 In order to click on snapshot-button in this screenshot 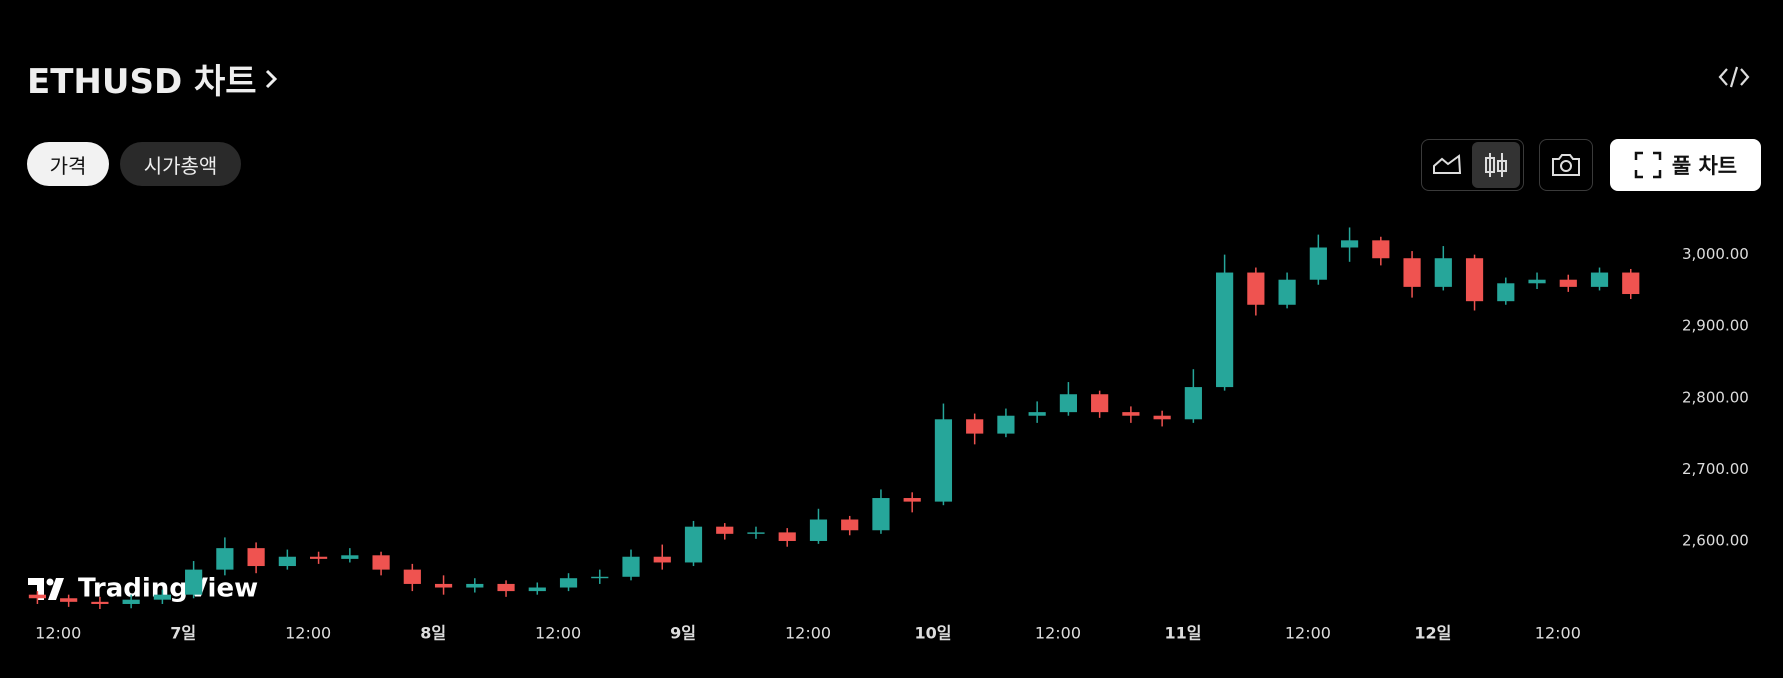, I will do `click(1566, 165)`.